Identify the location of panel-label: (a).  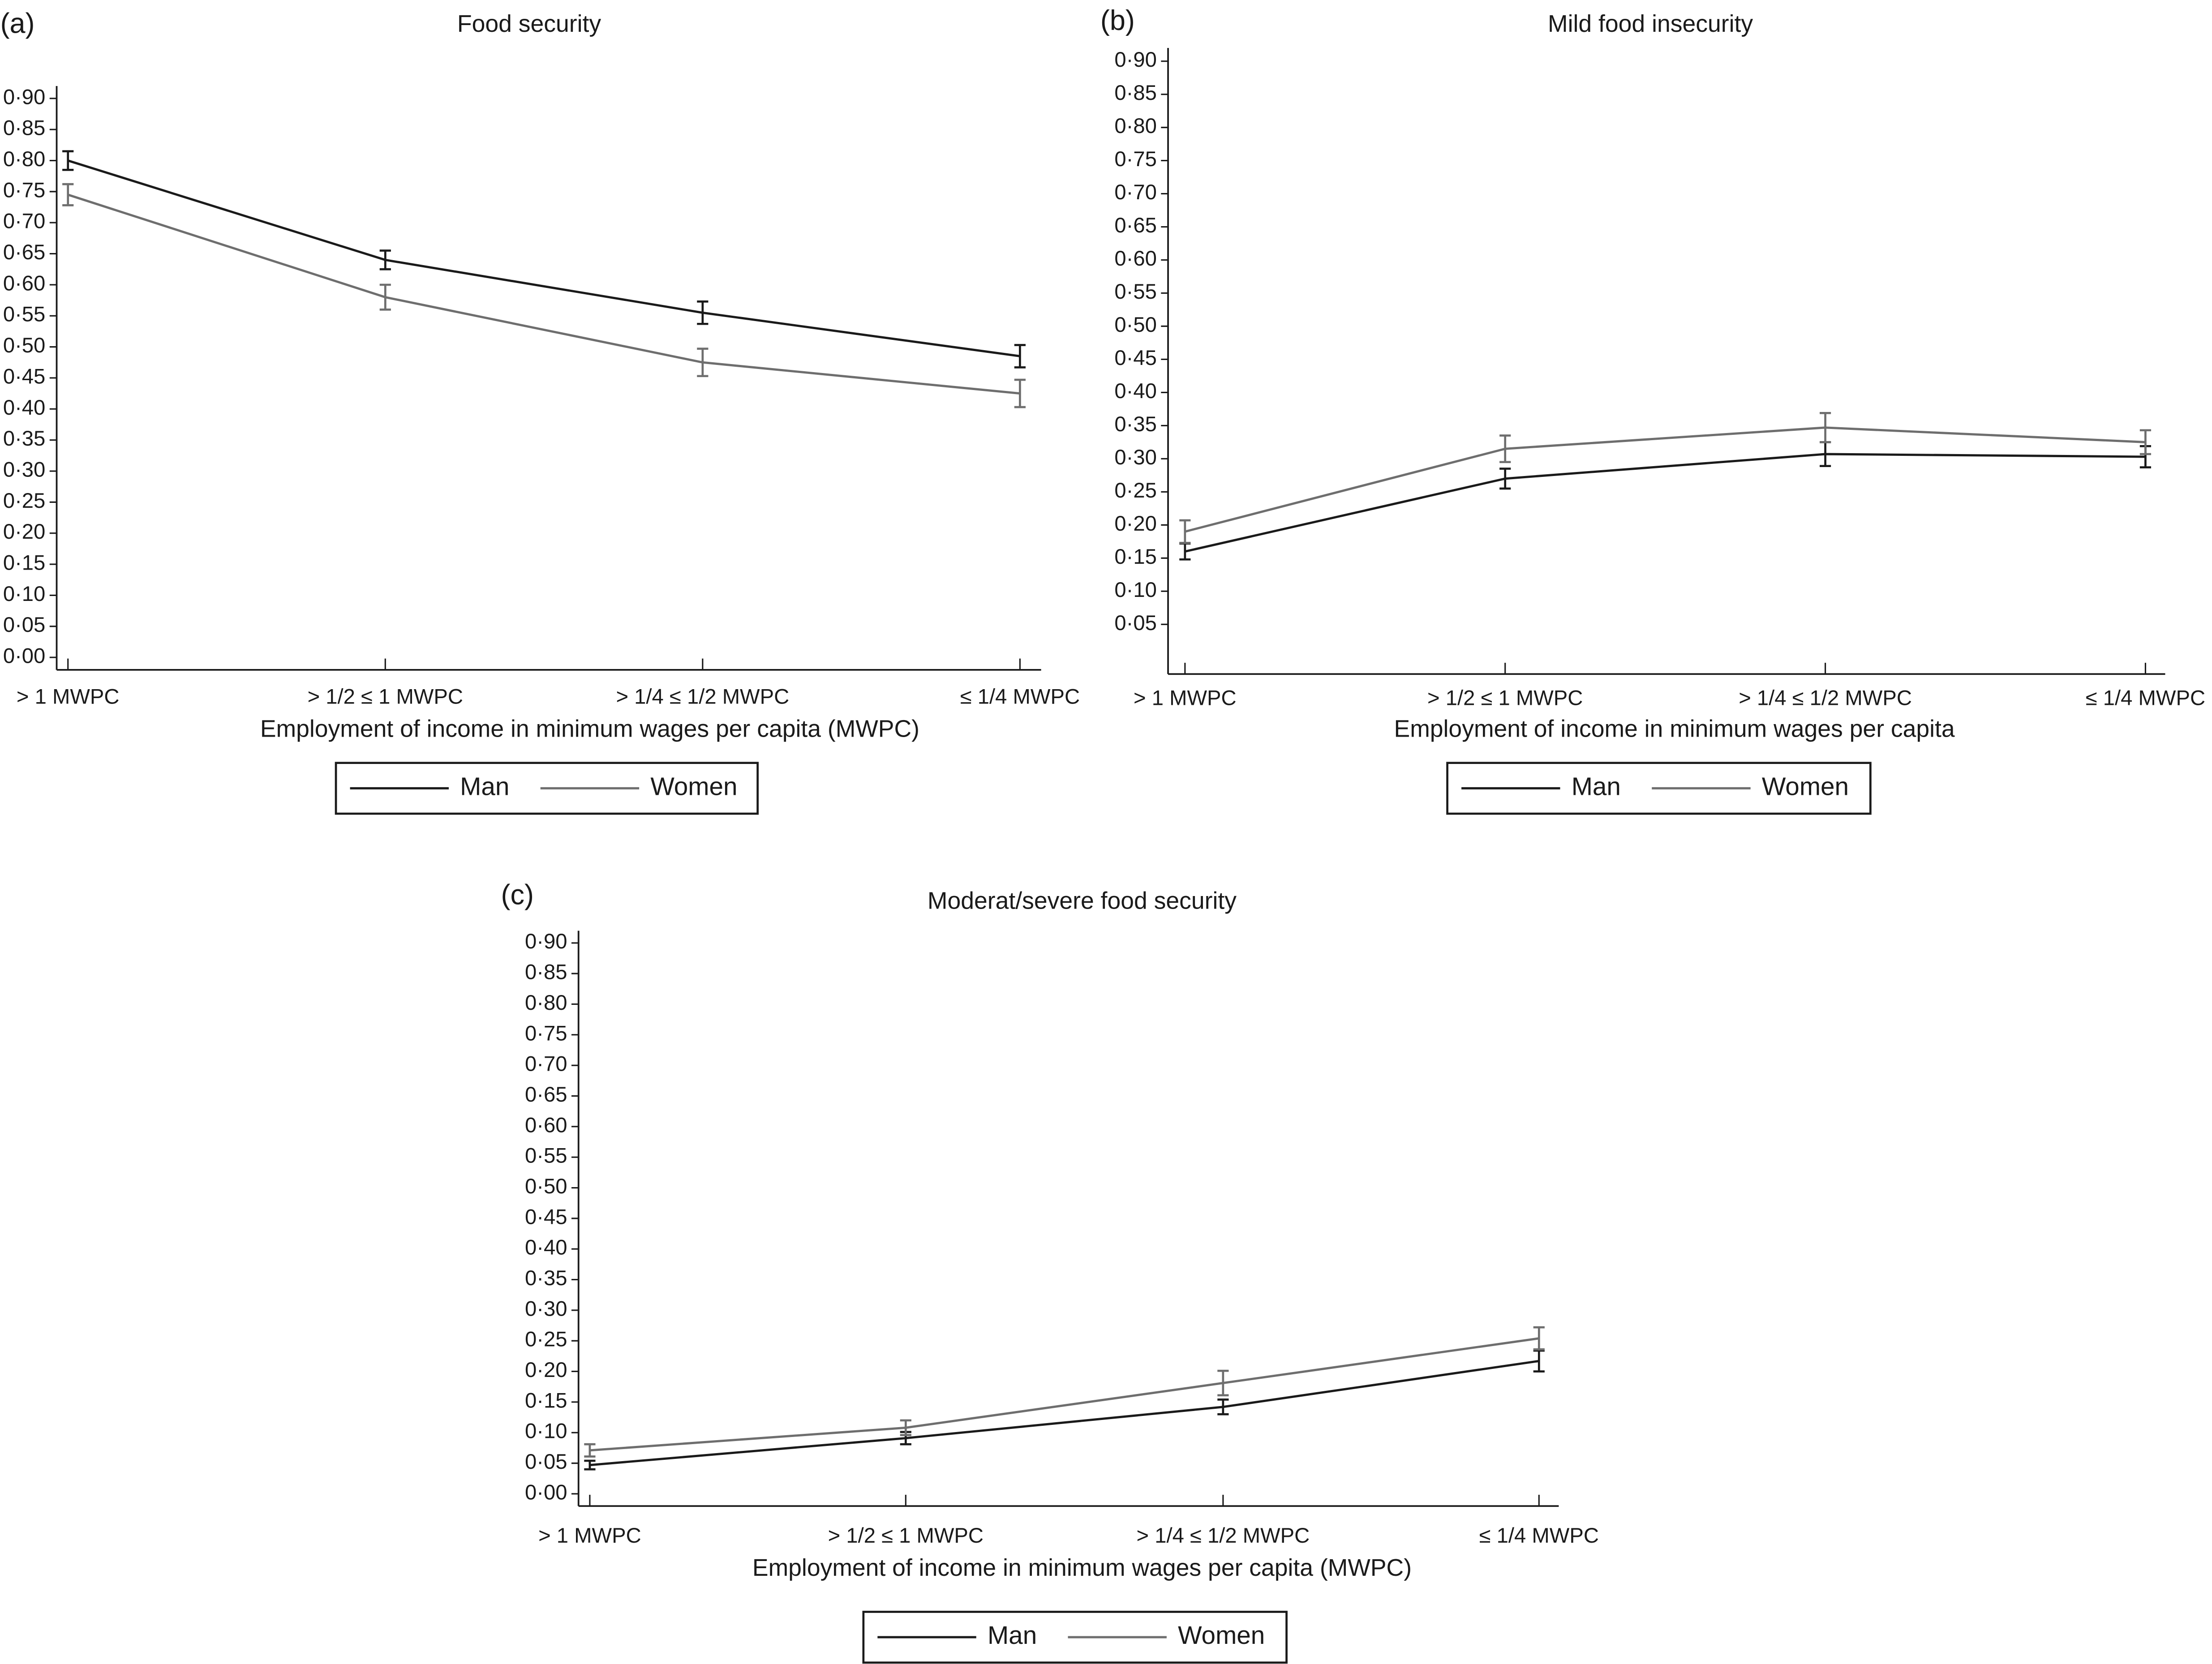
(17, 24).